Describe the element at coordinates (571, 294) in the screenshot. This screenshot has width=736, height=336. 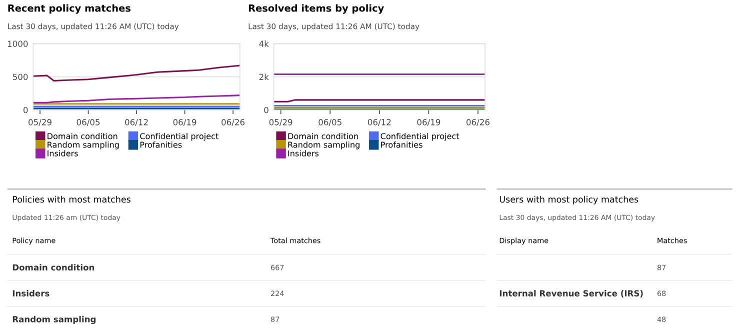
I see `category-label: Internal Revenue Service (IRS)` at that location.